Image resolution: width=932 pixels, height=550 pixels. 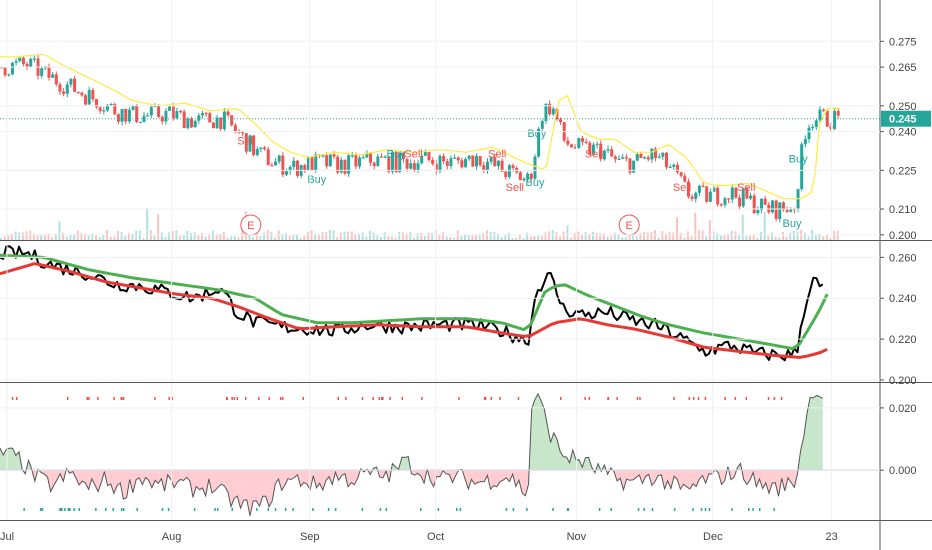 I want to click on x-tick-label: Dec, so click(x=713, y=537).